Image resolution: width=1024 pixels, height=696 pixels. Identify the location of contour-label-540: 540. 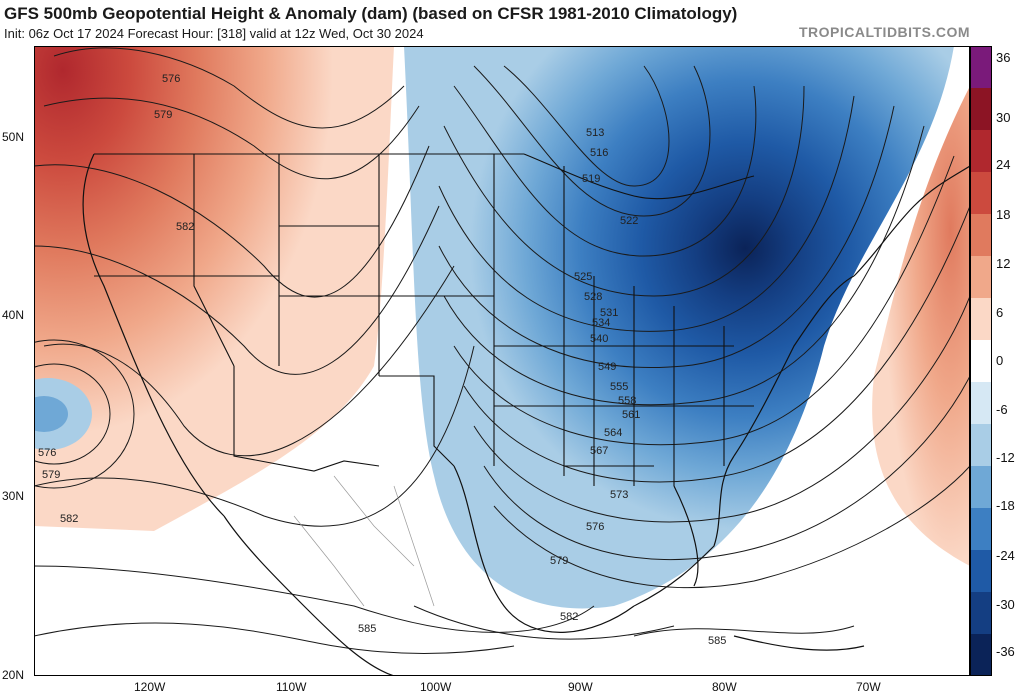
(599, 339).